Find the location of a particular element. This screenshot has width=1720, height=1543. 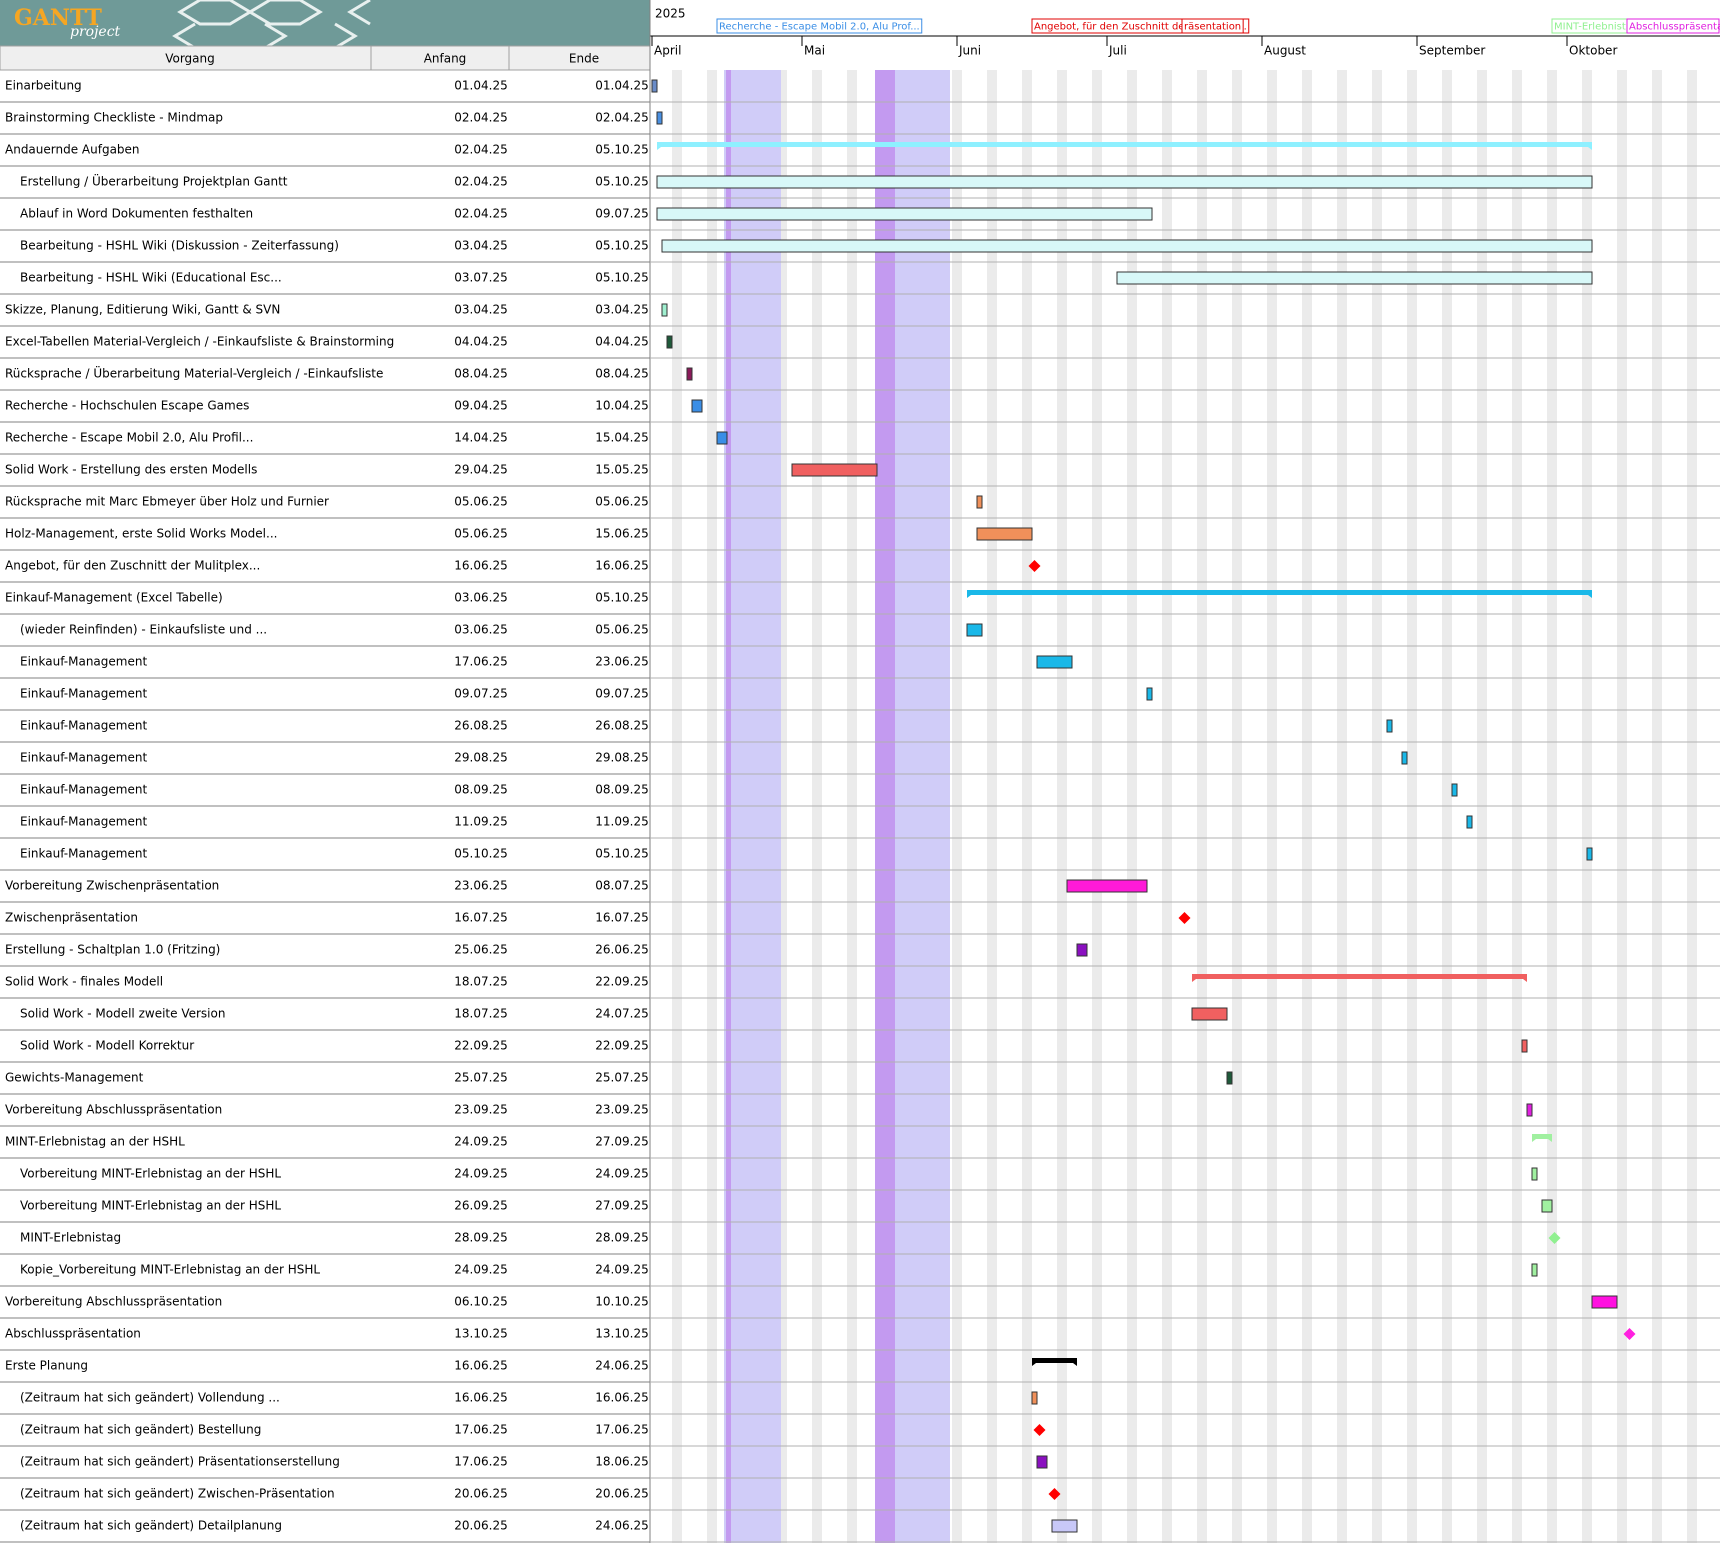

column-title: Ende is located at coordinates (584, 59).